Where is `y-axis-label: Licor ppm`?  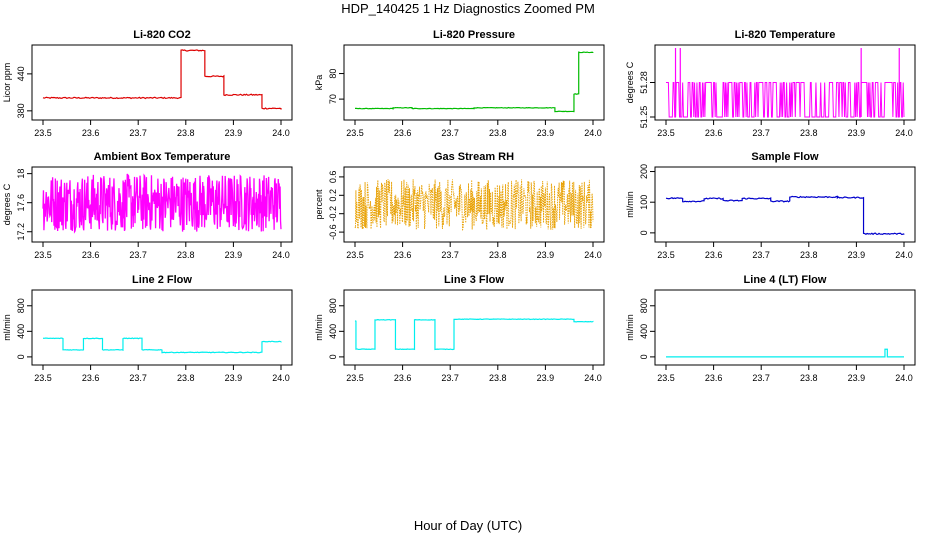
y-axis-label: Licor ppm is located at coordinates (7, 83).